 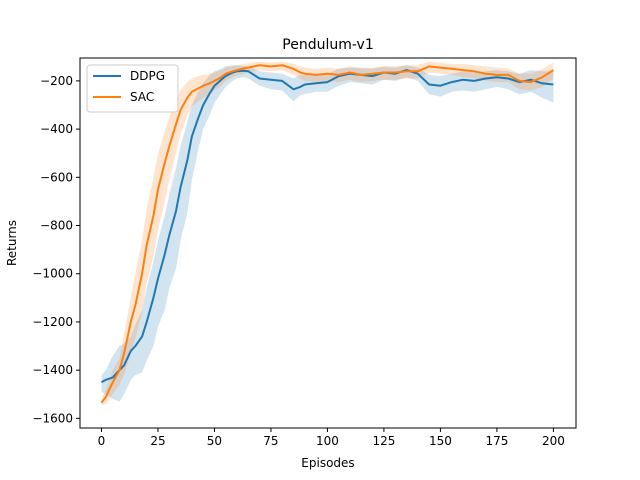 I want to click on x-tick-label: 125, so click(x=383, y=441).